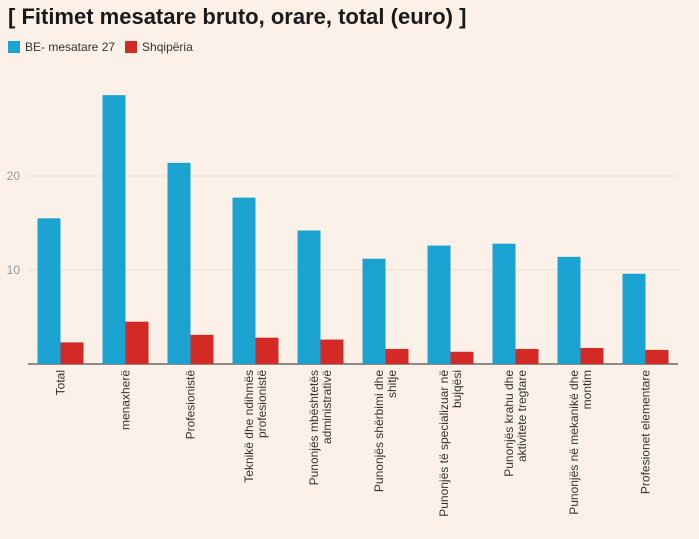 This screenshot has height=539, width=699. I want to click on legend: BE- mesatare 27 Shqipëria, so click(105, 47).